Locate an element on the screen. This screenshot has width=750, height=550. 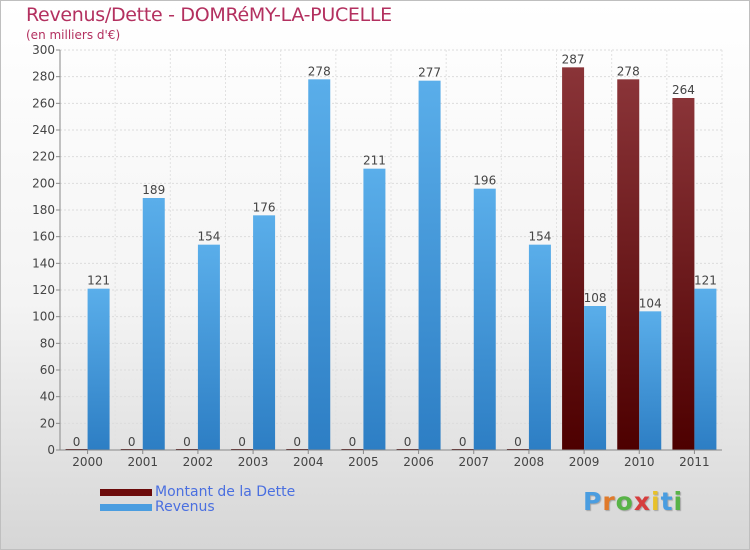
bar-revenue-2010 is located at coordinates (650, 380).